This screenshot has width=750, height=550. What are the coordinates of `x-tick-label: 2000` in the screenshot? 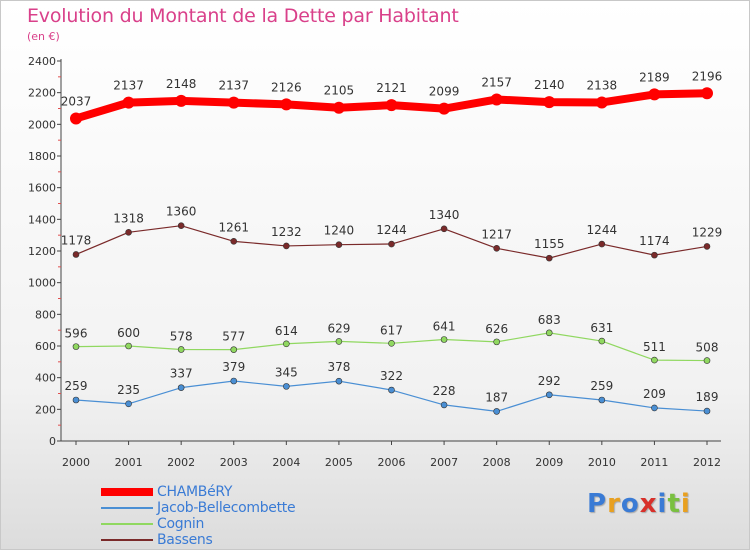 It's located at (76, 462).